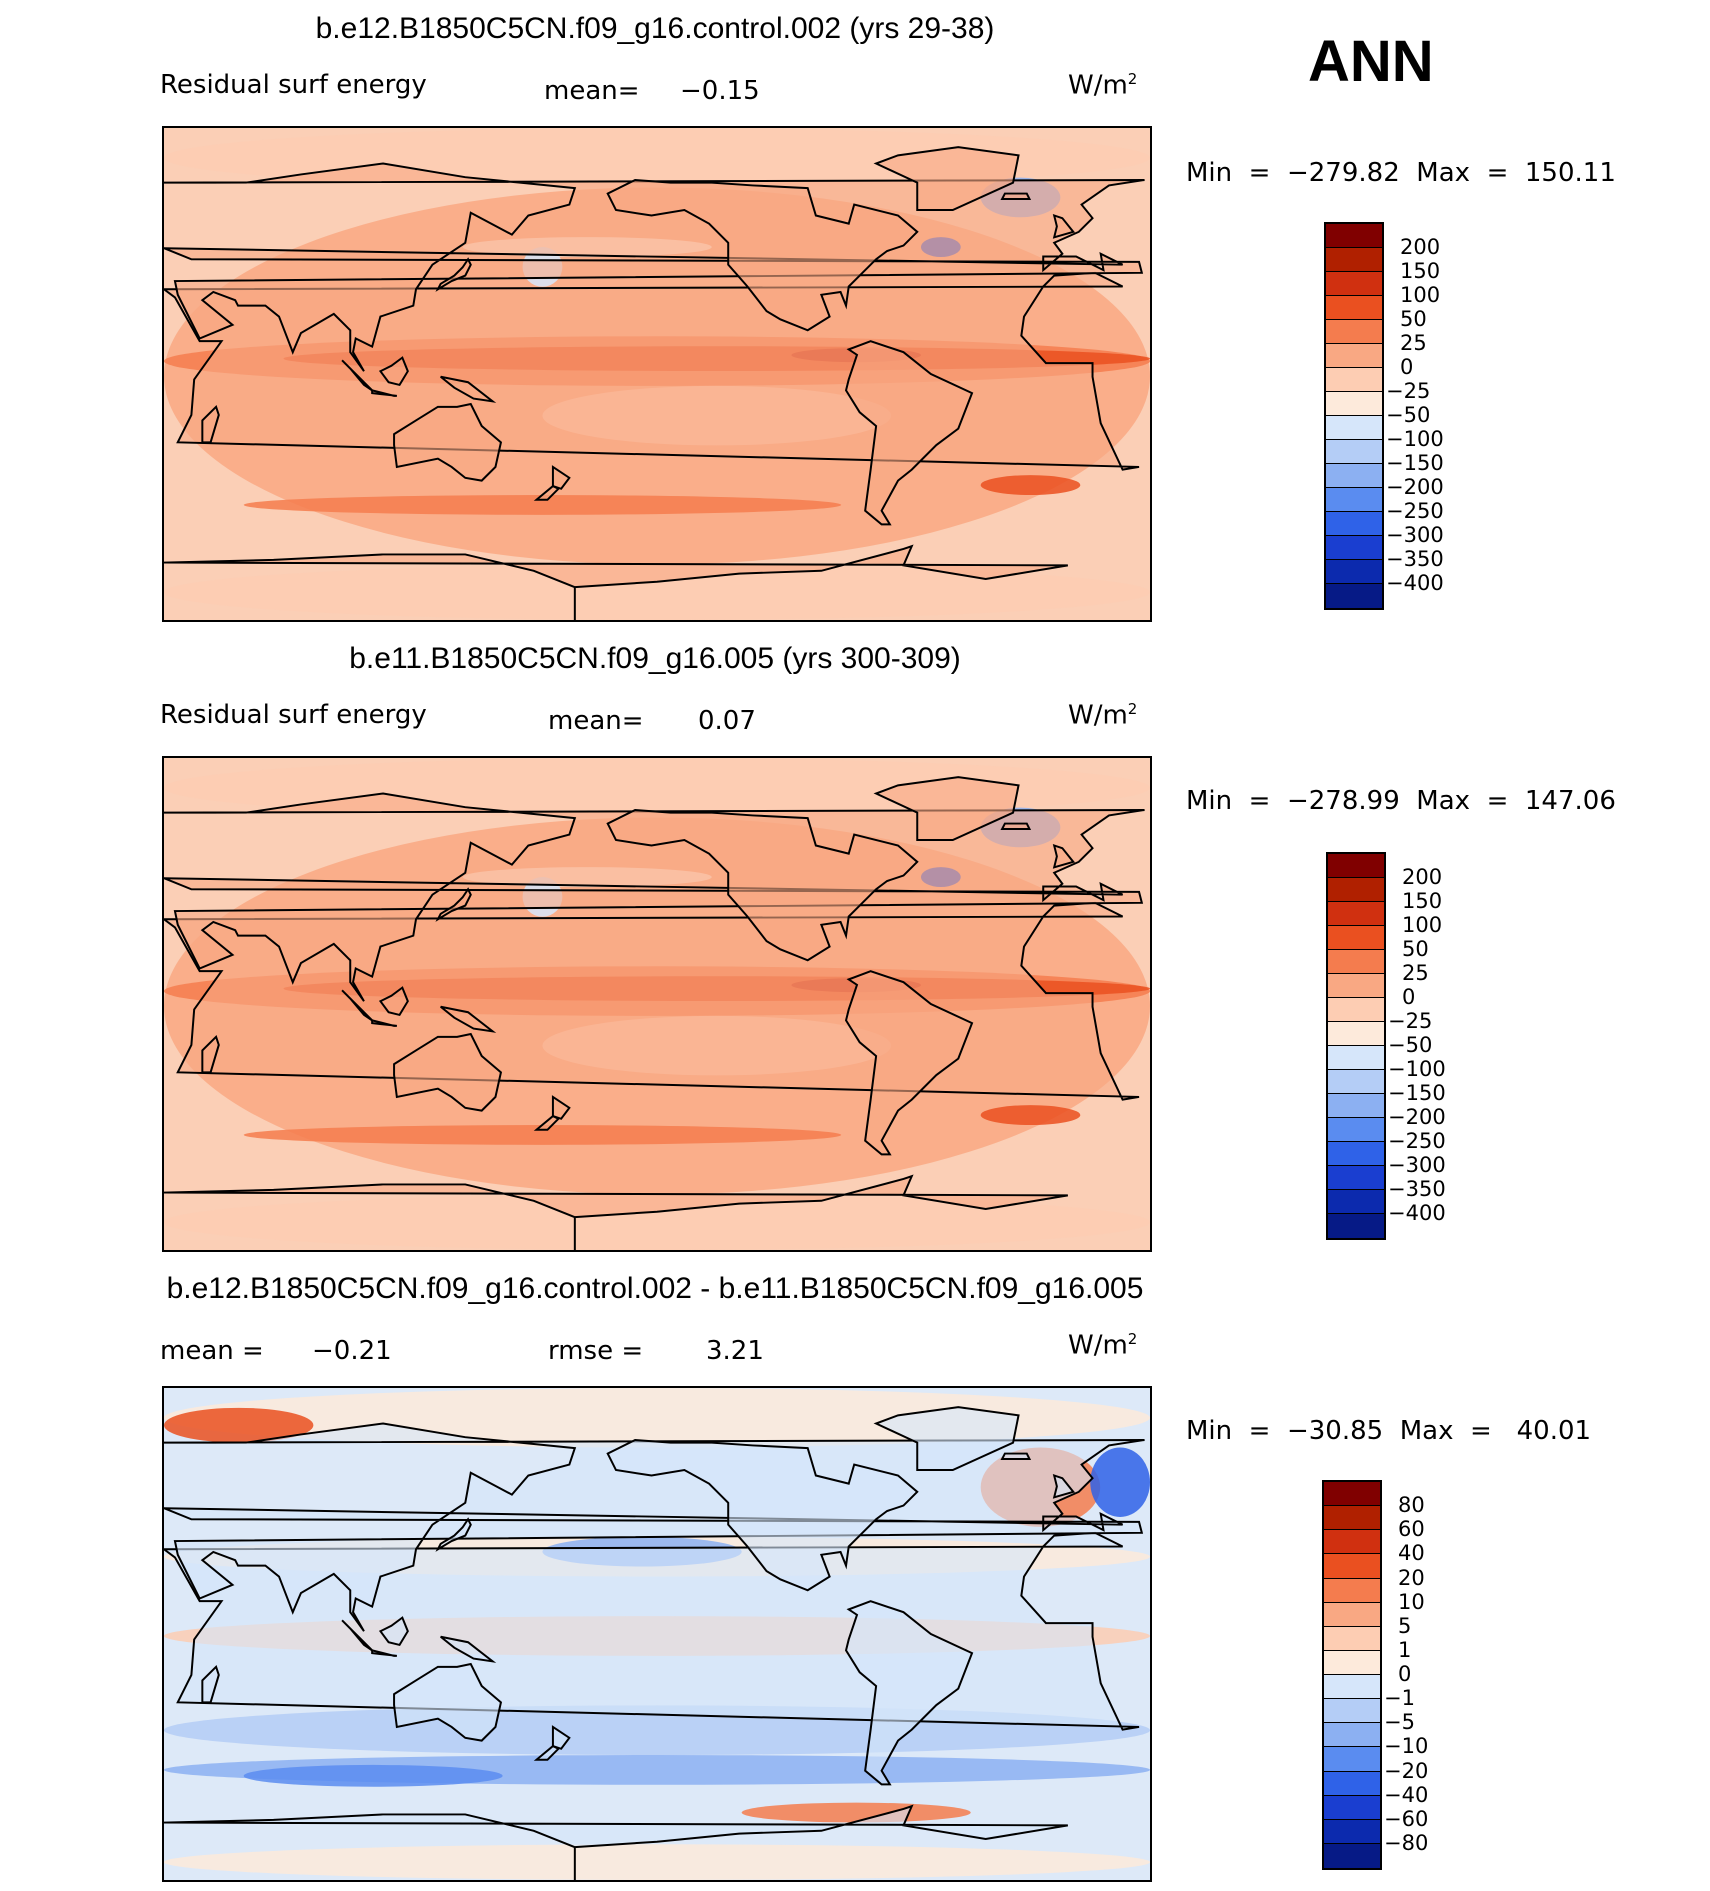 Image resolution: width=1710 pixels, height=1891 pixels. Describe the element at coordinates (1406, 1770) in the screenshot. I see `colorbar-tick-label: −20` at that location.